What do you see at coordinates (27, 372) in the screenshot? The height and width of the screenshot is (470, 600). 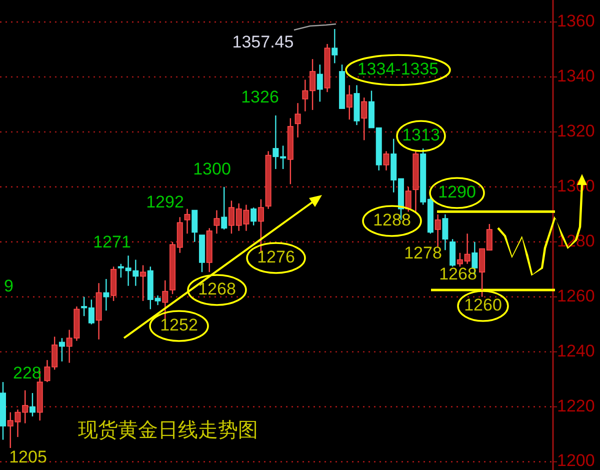 I see `annotation: 228` at bounding box center [27, 372].